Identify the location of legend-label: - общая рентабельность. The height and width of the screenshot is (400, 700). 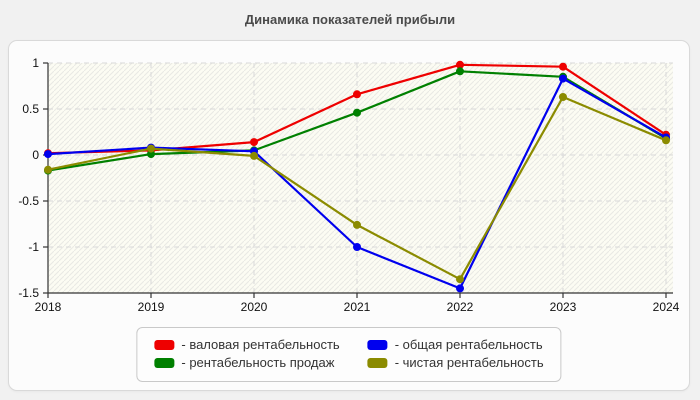
(468, 344).